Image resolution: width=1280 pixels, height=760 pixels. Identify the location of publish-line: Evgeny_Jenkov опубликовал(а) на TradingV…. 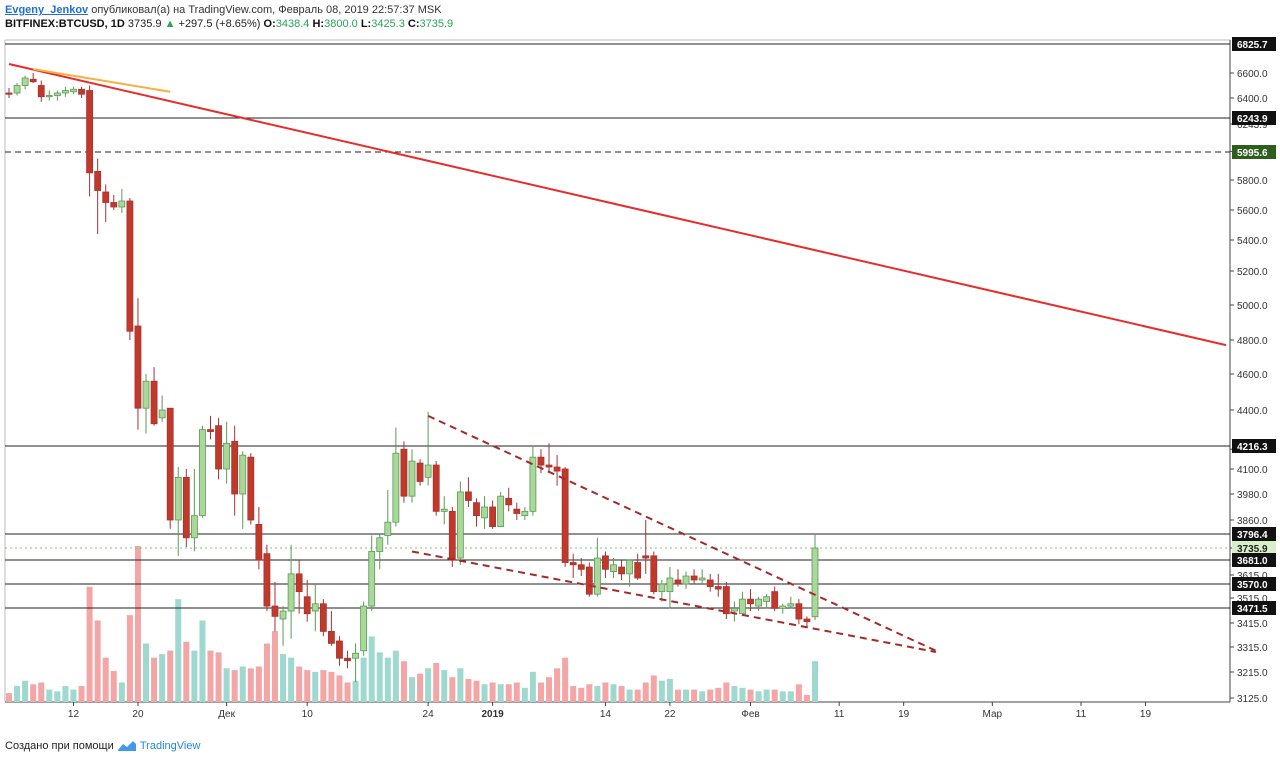
(640, 10).